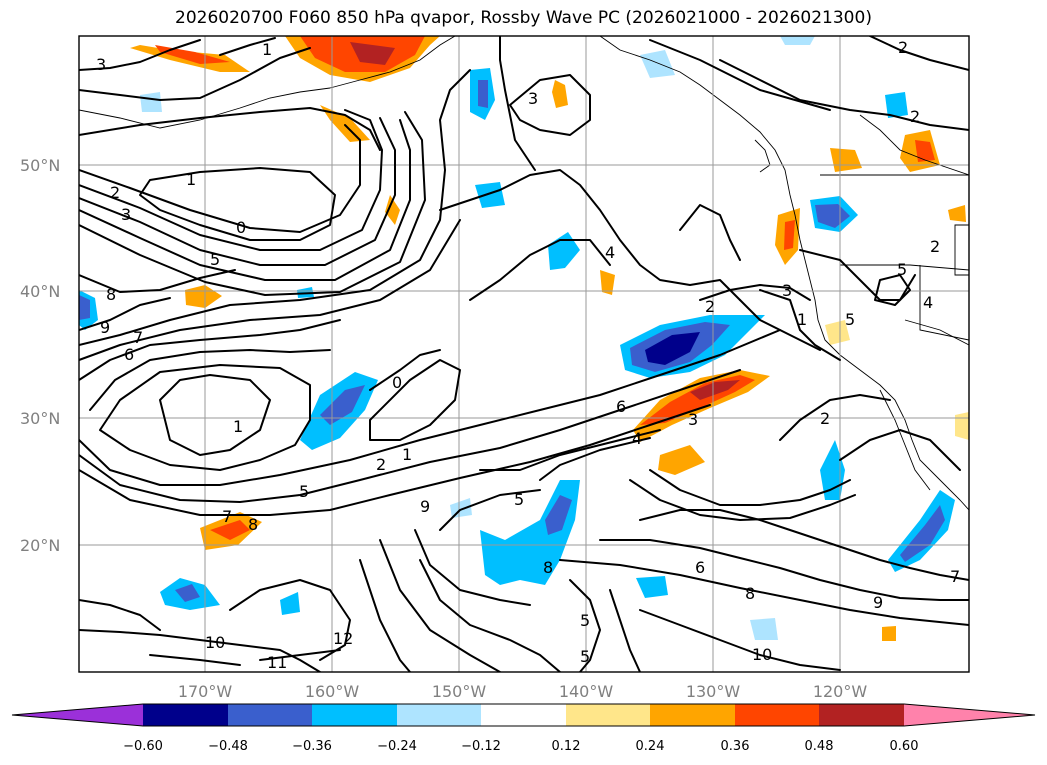  Describe the element at coordinates (819, 746) in the screenshot. I see `colorbar-tick-label: 0.48` at that location.